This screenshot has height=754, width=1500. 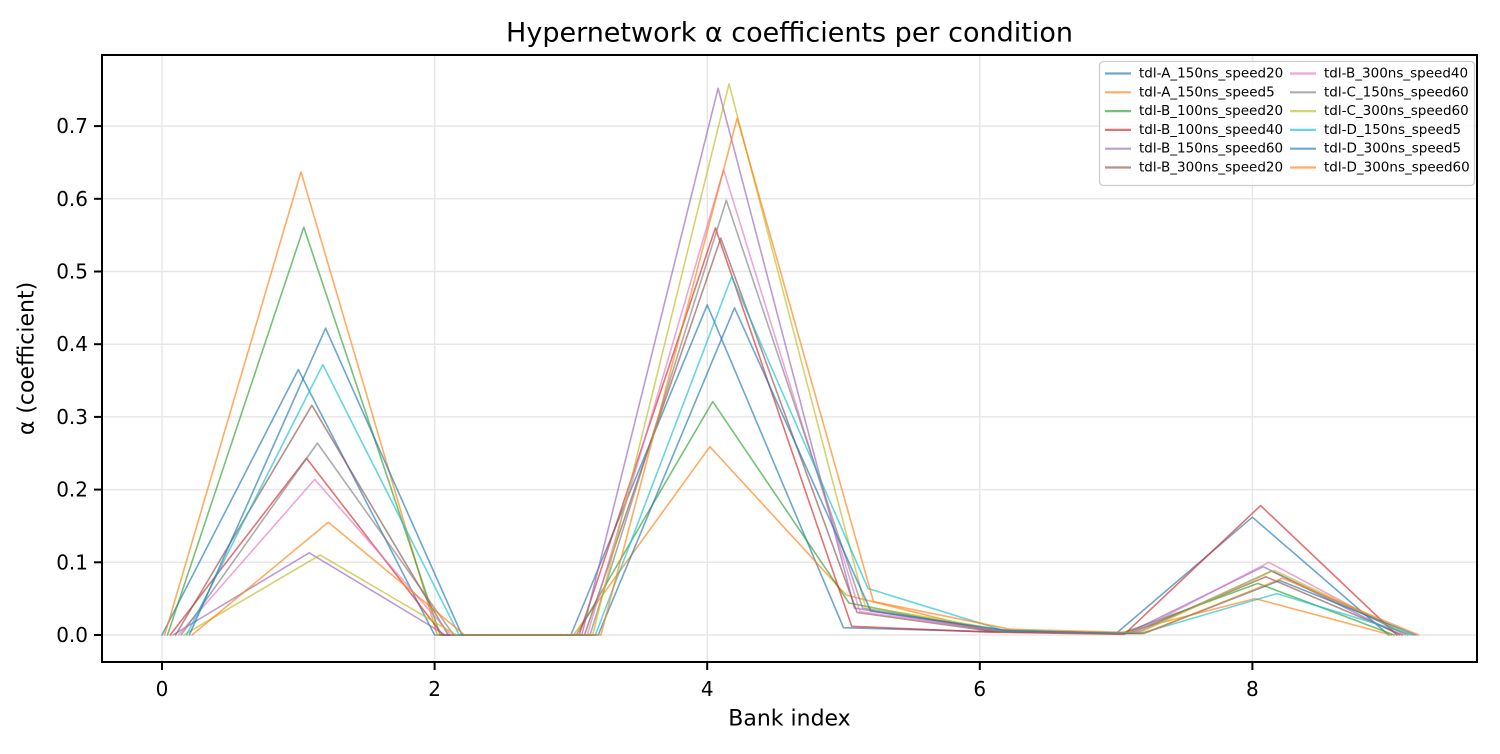 I want to click on y-tick-label: 0.3, so click(x=72, y=417).